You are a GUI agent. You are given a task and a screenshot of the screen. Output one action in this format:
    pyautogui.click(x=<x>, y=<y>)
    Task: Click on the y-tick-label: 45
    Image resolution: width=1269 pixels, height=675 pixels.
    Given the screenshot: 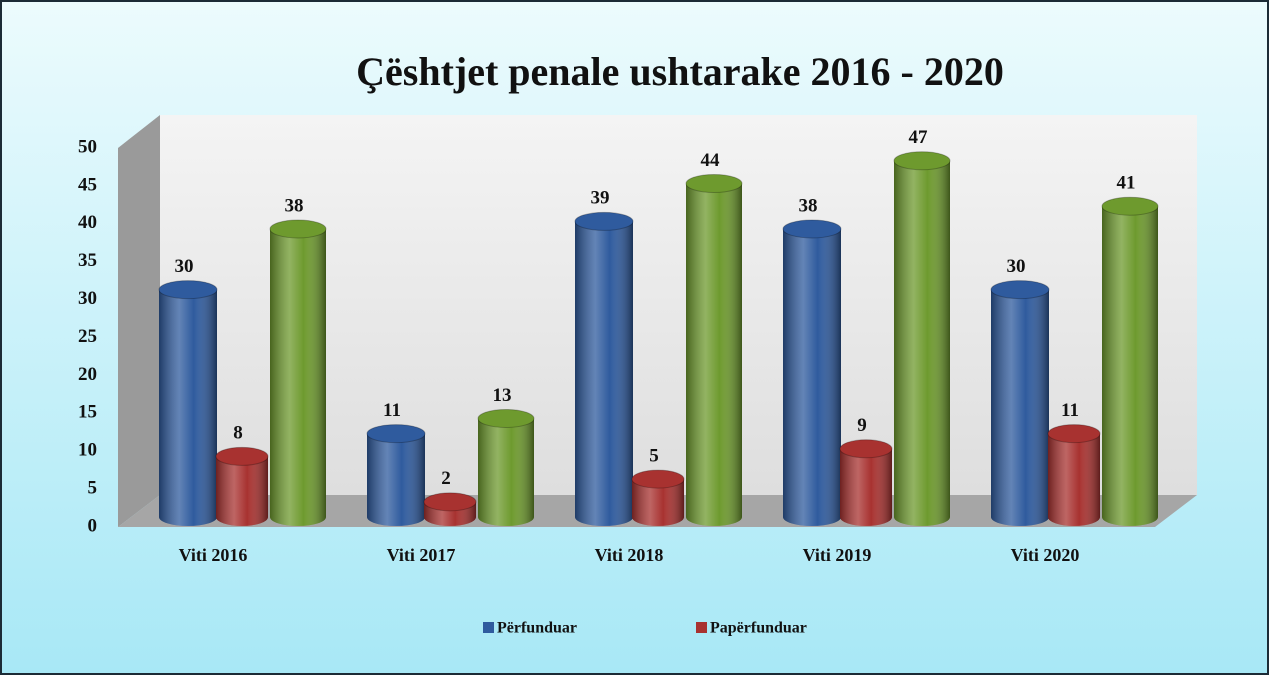 What is the action you would take?
    pyautogui.click(x=87, y=184)
    